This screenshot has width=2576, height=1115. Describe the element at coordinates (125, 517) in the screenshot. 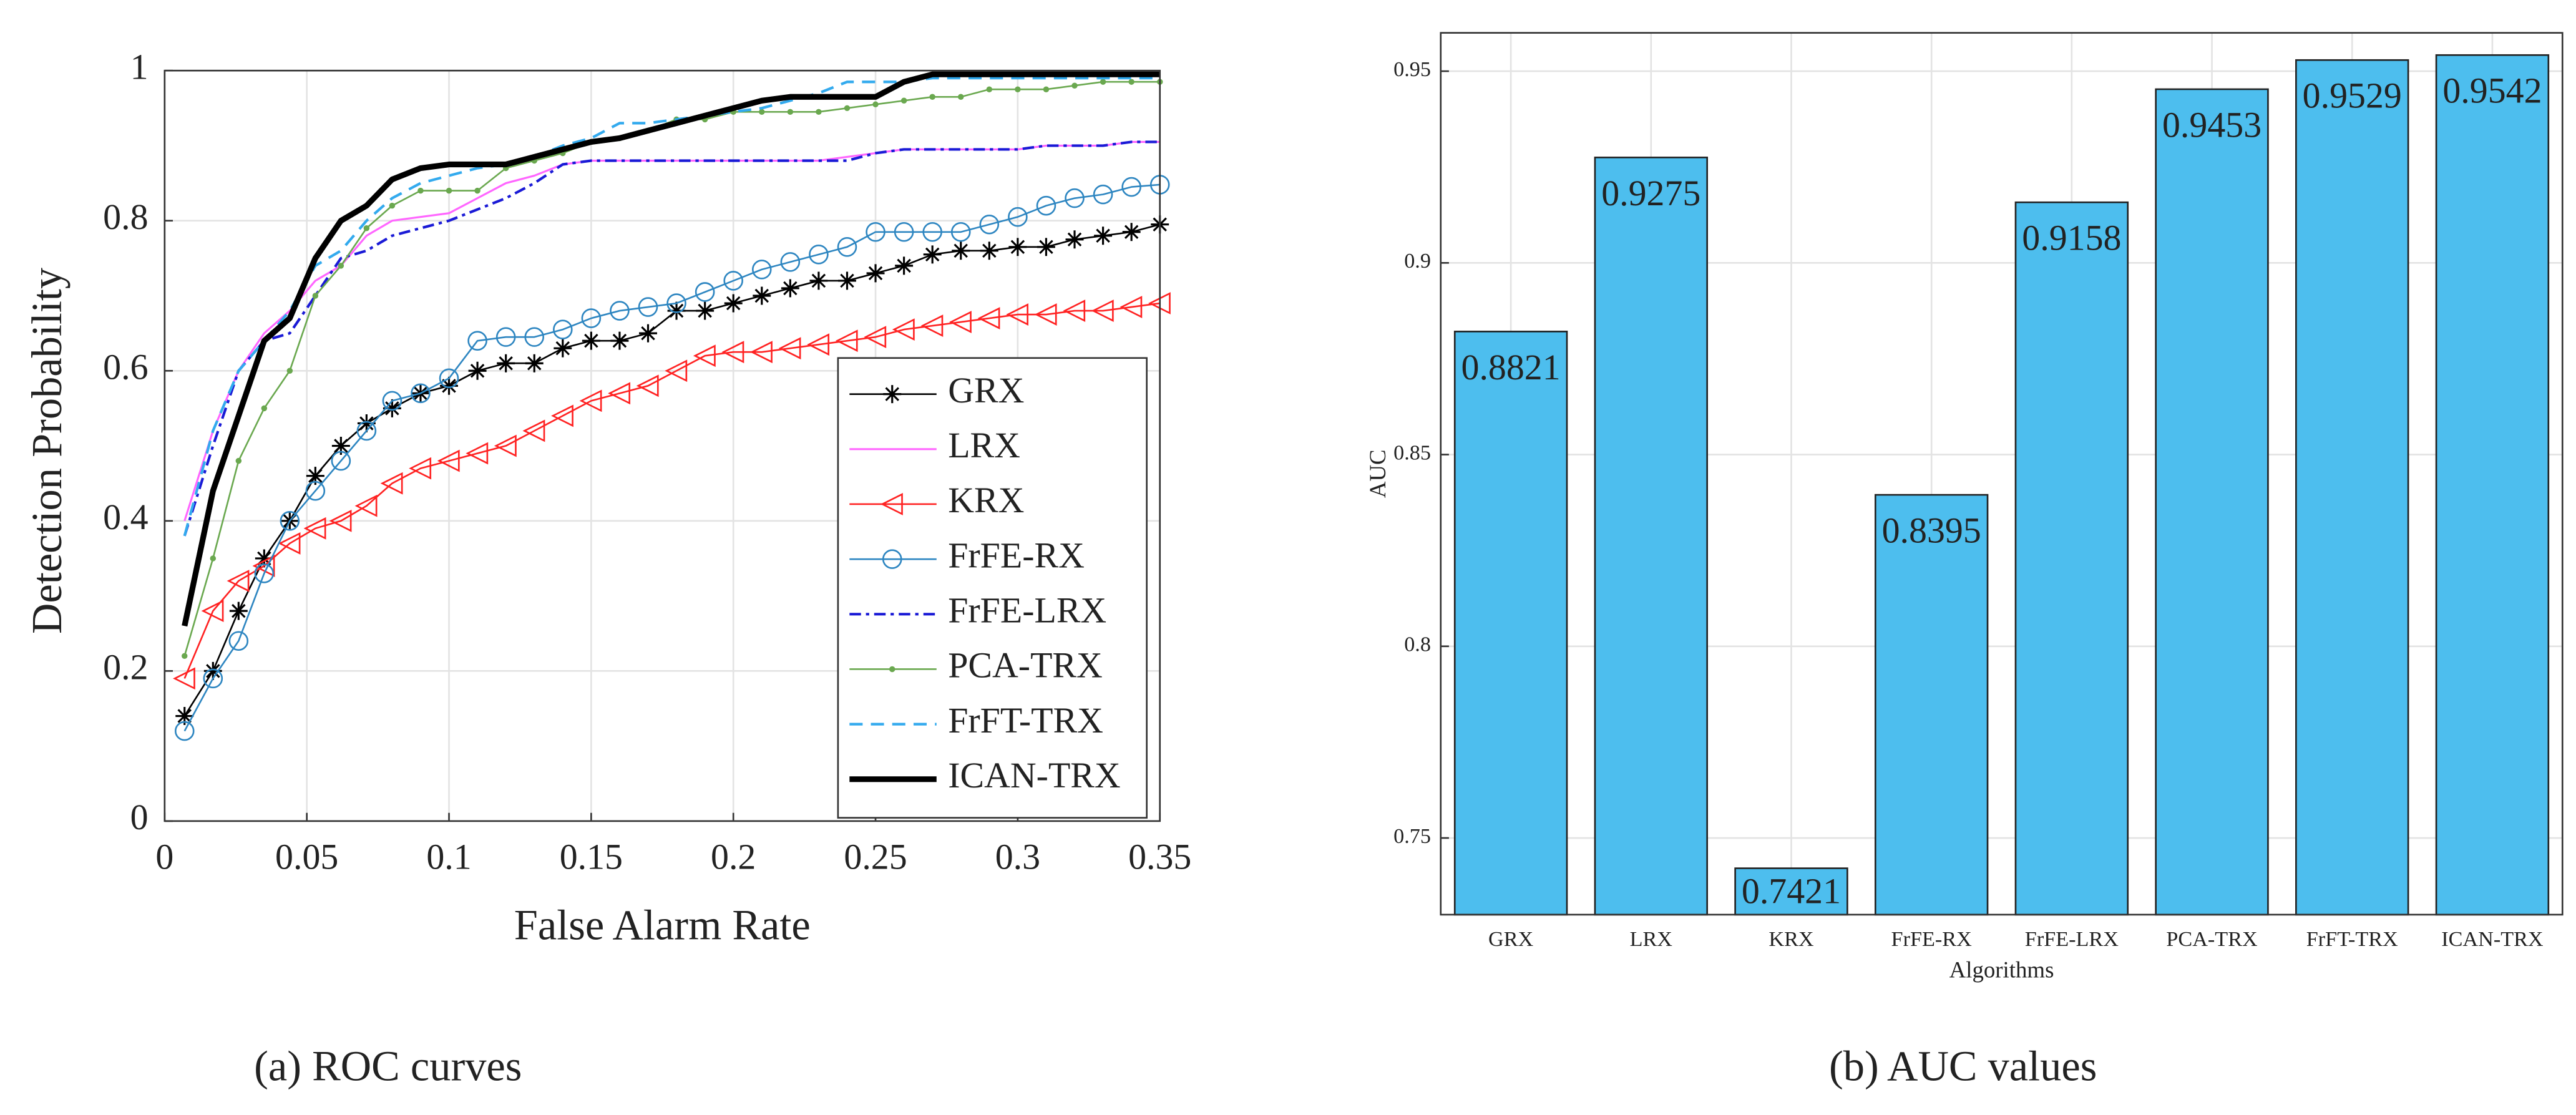

I see `y-tick-label: 0.4` at that location.